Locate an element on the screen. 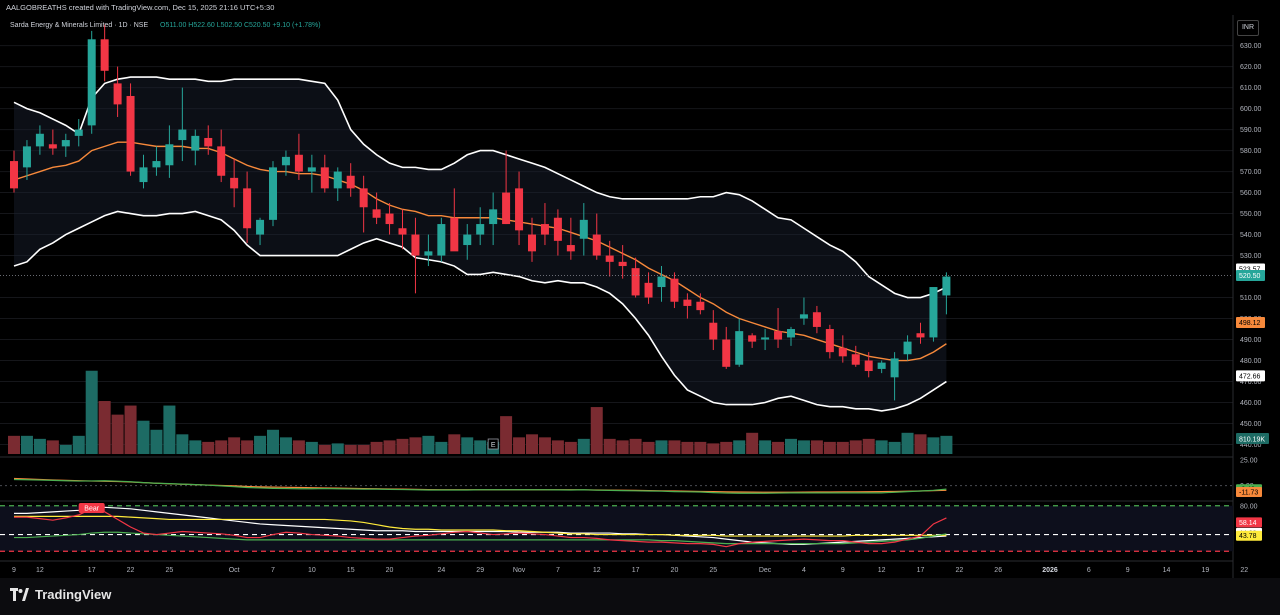  time-tick-label: 15 is located at coordinates (351, 570).